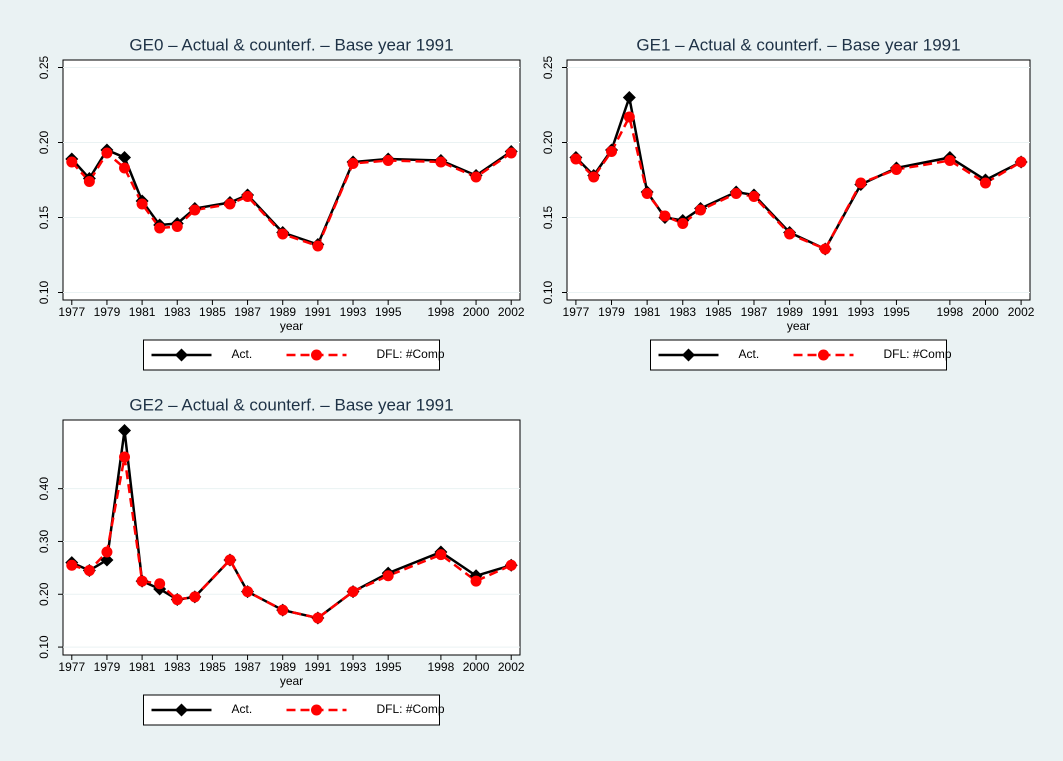 The width and height of the screenshot is (1063, 761). Describe the element at coordinates (44, 541) in the screenshot. I see `y-tick-label: 0.30` at that location.